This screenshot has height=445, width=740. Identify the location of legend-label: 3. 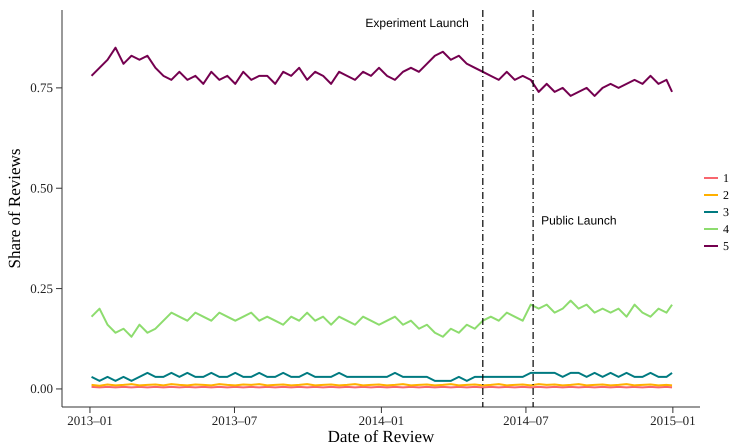
(726, 212).